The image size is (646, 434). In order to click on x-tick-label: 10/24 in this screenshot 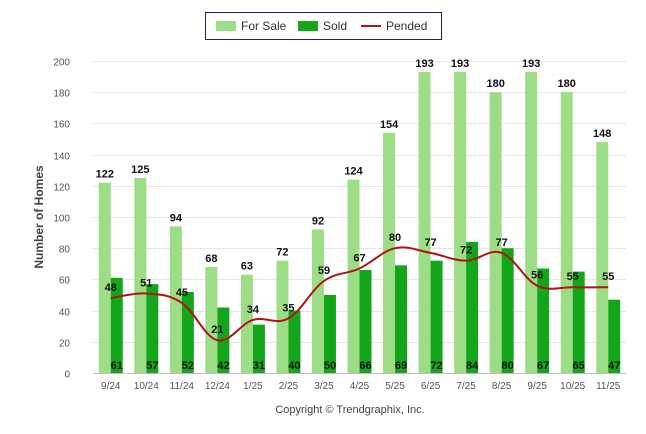, I will do `click(146, 386)`.